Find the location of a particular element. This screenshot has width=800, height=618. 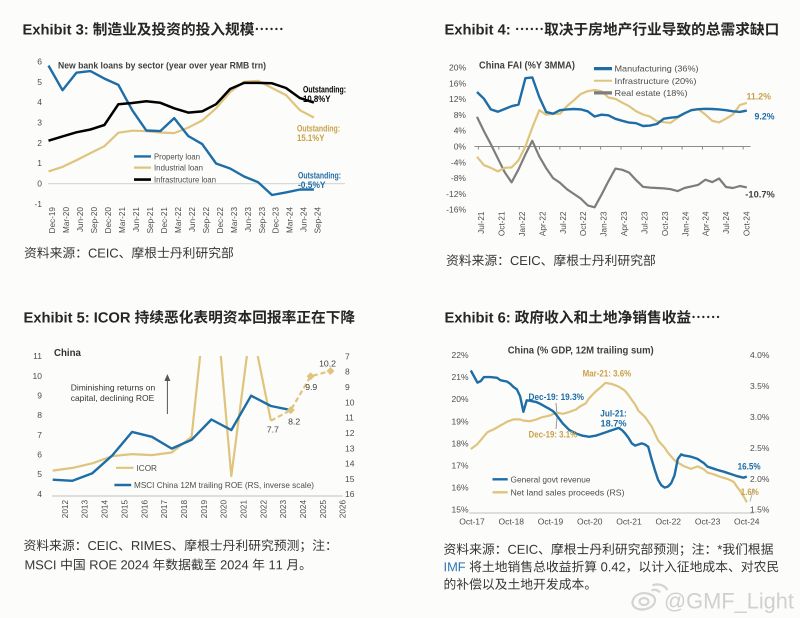

svg-text: Apr-23 is located at coordinates (624, 223).